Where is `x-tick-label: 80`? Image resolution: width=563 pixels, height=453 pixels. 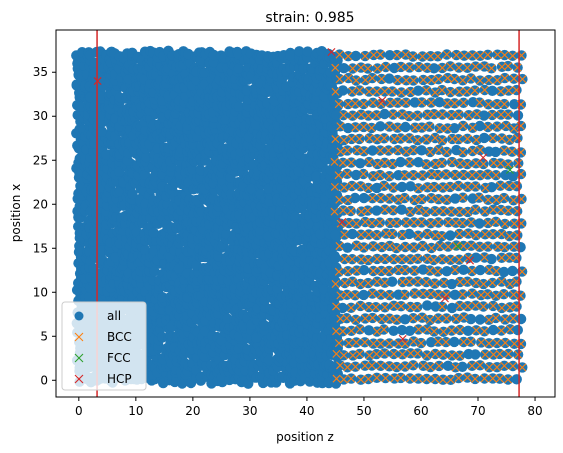 x-tick-label: 80 is located at coordinates (534, 411).